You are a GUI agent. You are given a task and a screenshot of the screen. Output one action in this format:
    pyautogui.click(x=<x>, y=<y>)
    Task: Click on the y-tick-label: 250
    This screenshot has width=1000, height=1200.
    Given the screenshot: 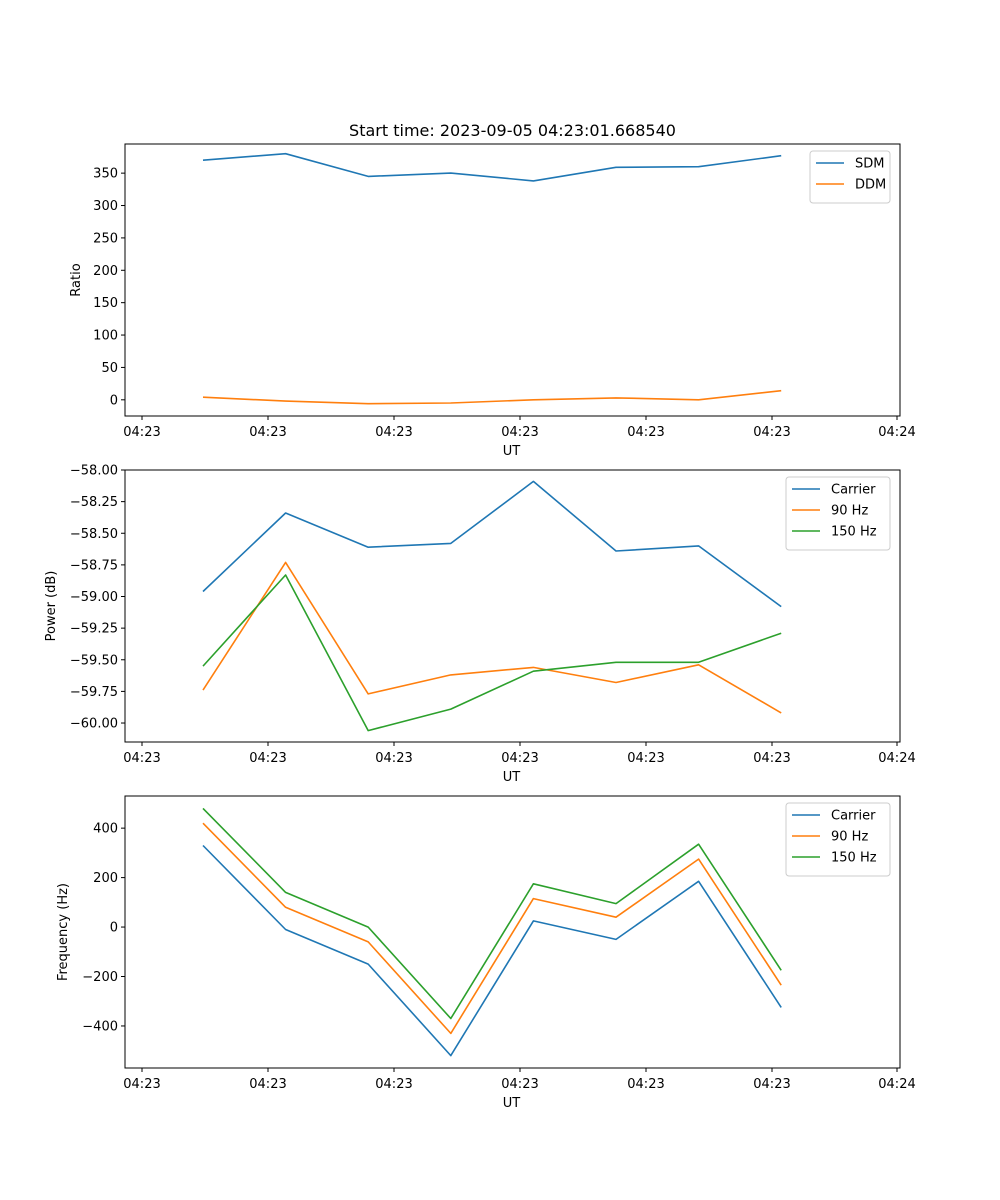 What is the action you would take?
    pyautogui.click(x=105, y=238)
    